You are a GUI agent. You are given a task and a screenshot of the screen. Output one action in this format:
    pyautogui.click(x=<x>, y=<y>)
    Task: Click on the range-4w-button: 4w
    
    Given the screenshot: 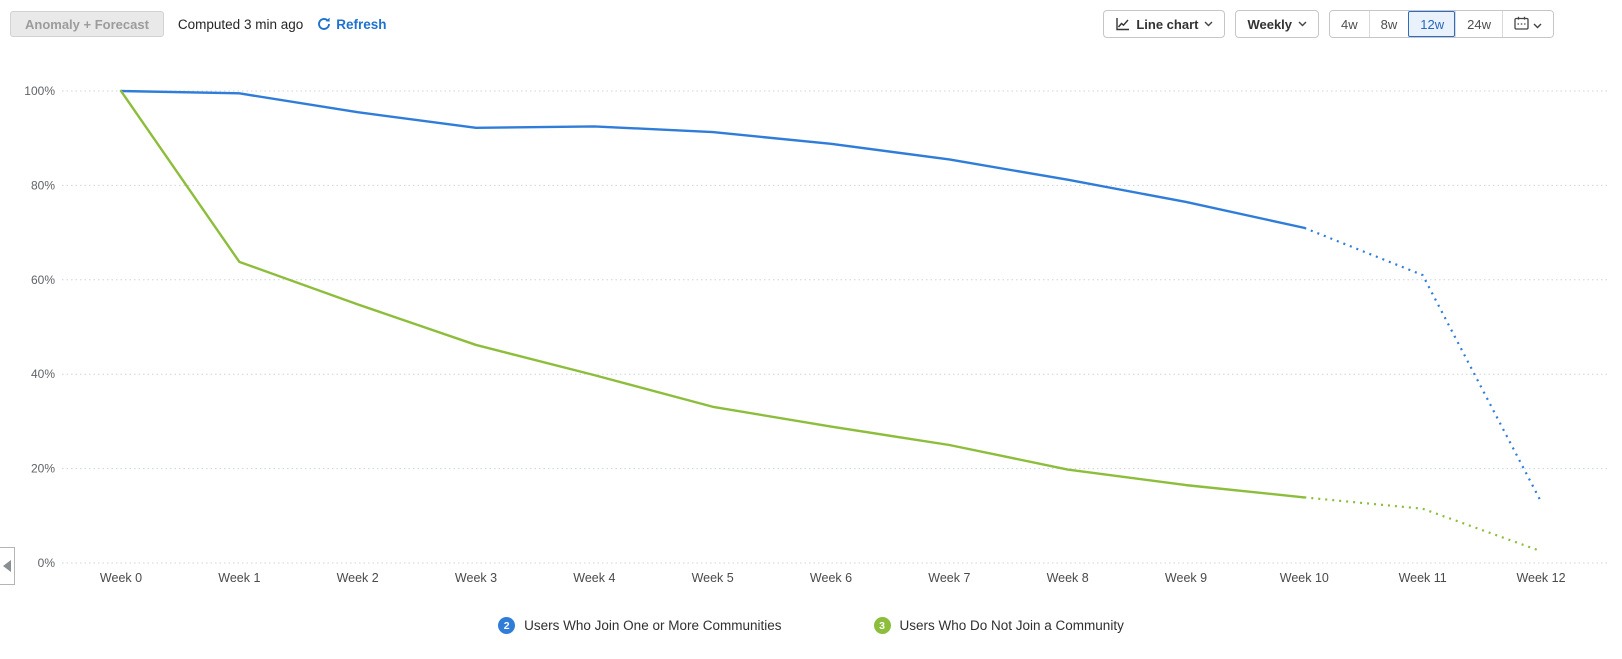 What is the action you would take?
    pyautogui.click(x=1349, y=24)
    